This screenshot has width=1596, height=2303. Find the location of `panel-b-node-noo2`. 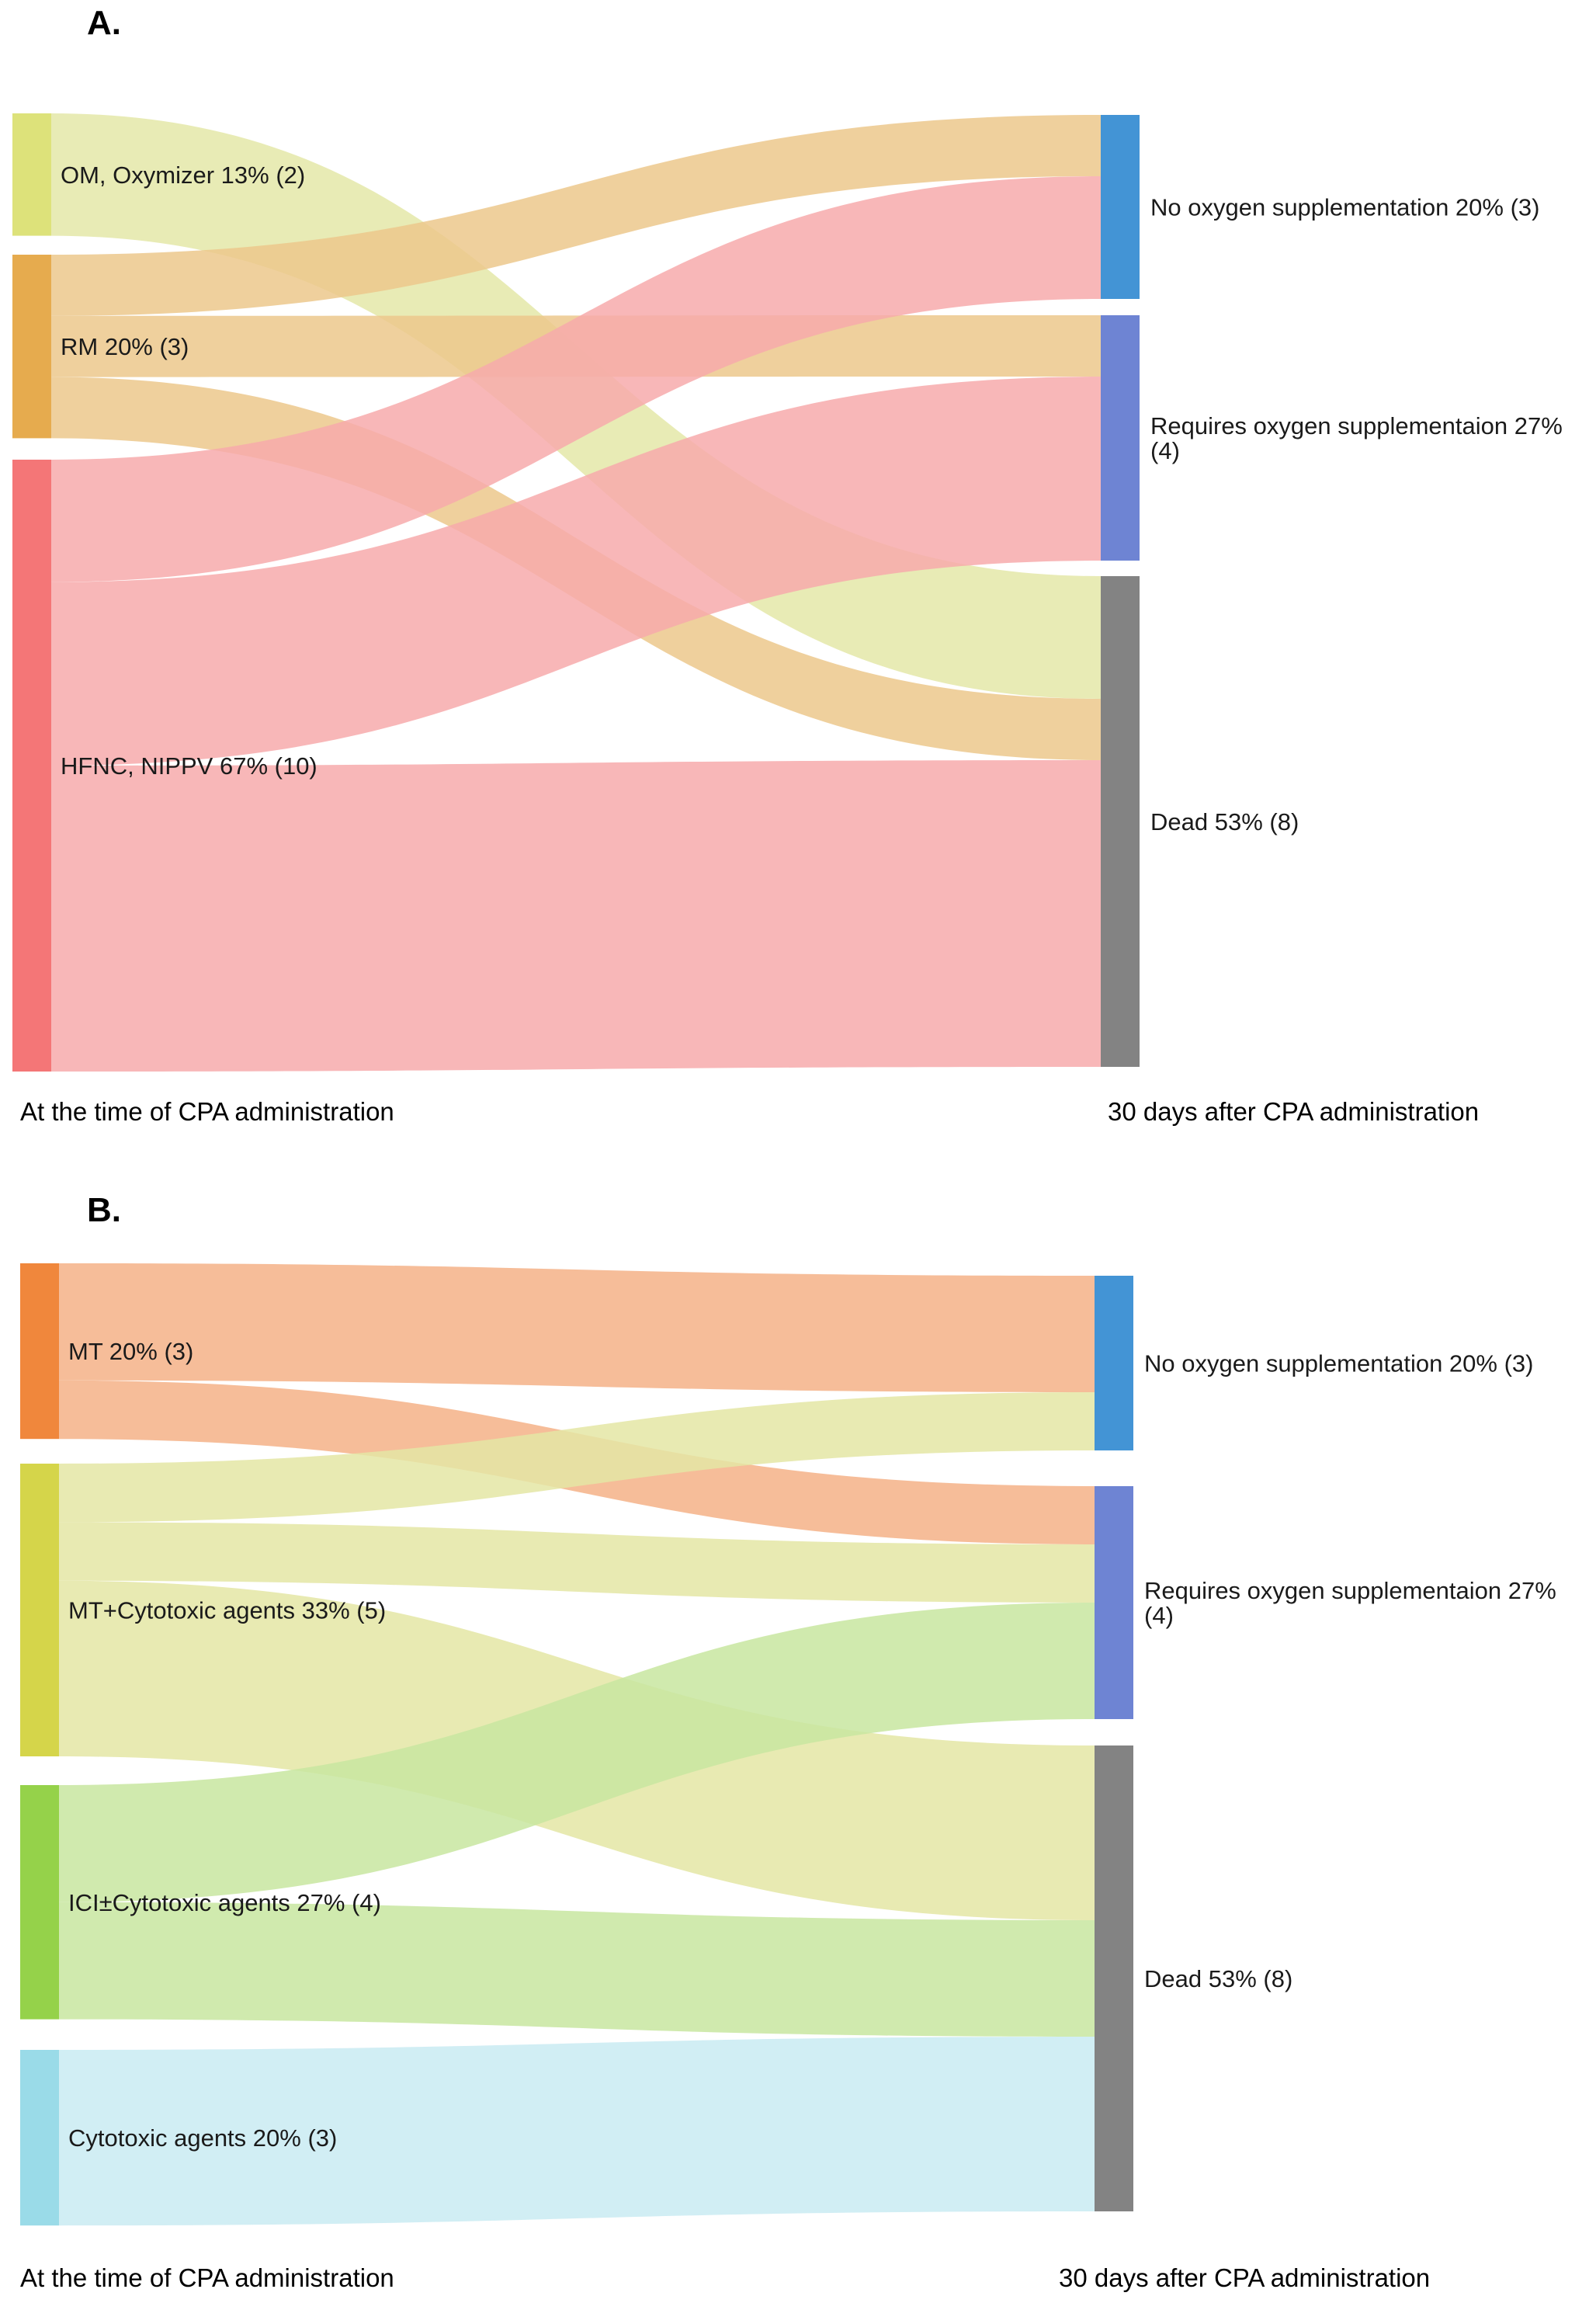

panel-b-node-noo2 is located at coordinates (1114, 1363).